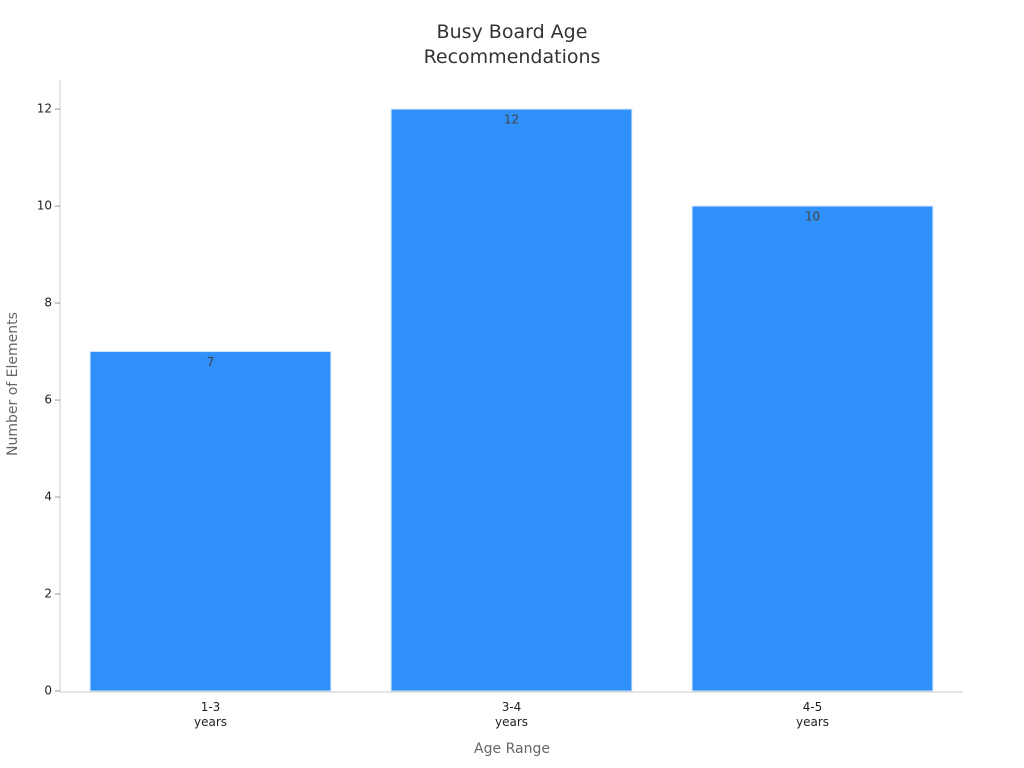 Image resolution: width=1024 pixels, height=768 pixels. Describe the element at coordinates (511, 120) in the screenshot. I see `value-label: 12` at that location.